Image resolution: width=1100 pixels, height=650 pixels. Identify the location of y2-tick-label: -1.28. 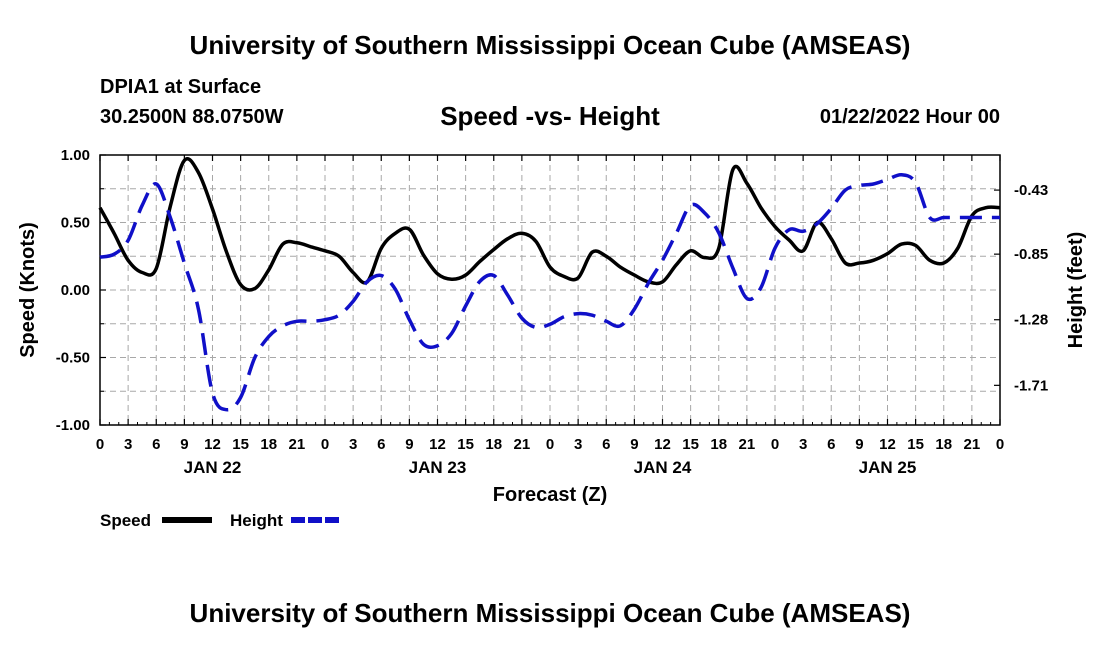
(1031, 320).